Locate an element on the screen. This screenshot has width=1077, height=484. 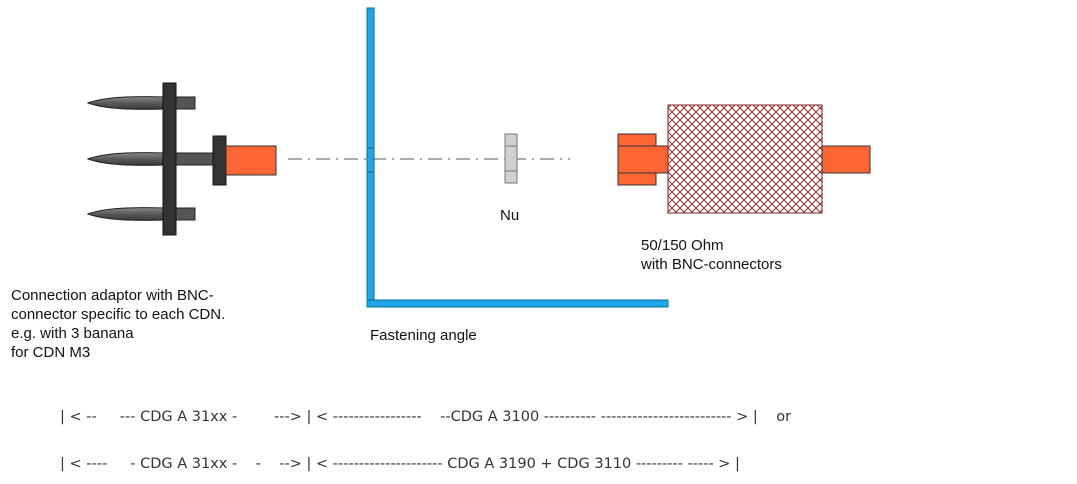
resistor-right-bnc-connector is located at coordinates (846, 159).